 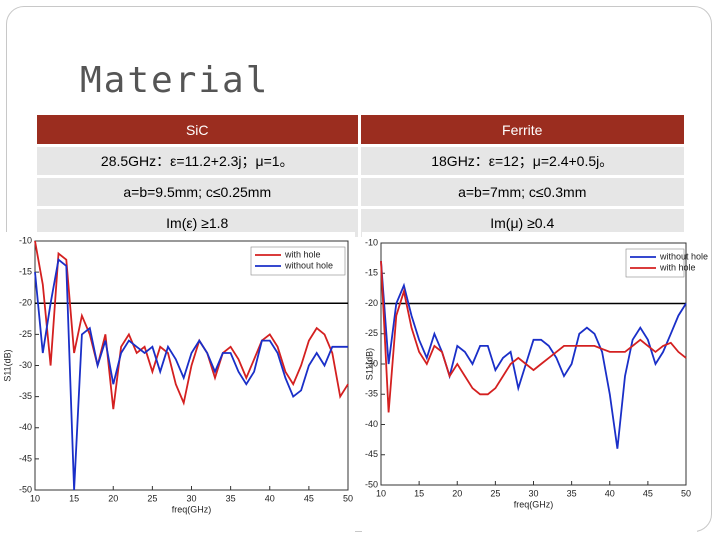 I want to click on header-cell: Ferrite, so click(x=522, y=129).